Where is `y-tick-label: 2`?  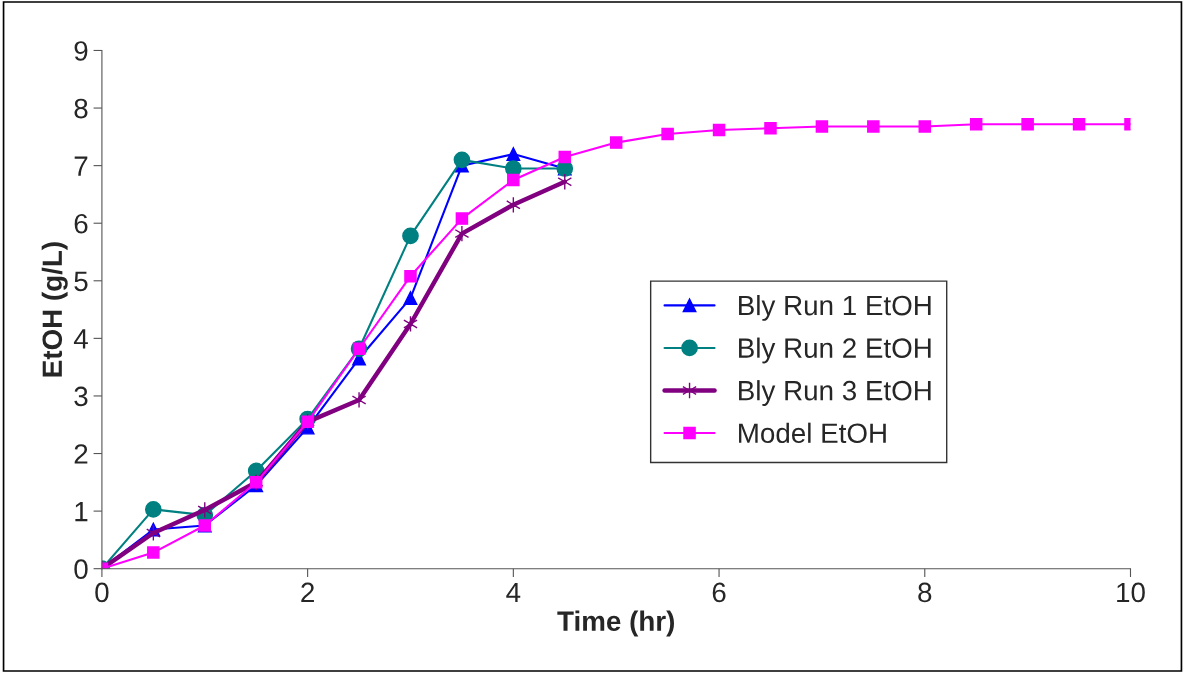
y-tick-label: 2 is located at coordinates (81, 454).